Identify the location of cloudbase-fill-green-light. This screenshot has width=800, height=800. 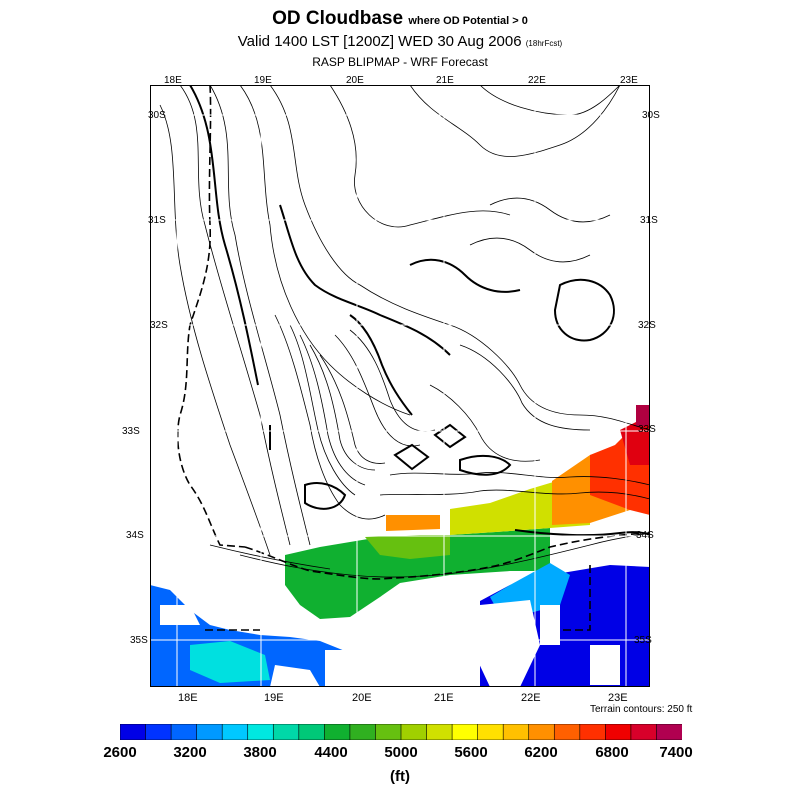
(407, 547).